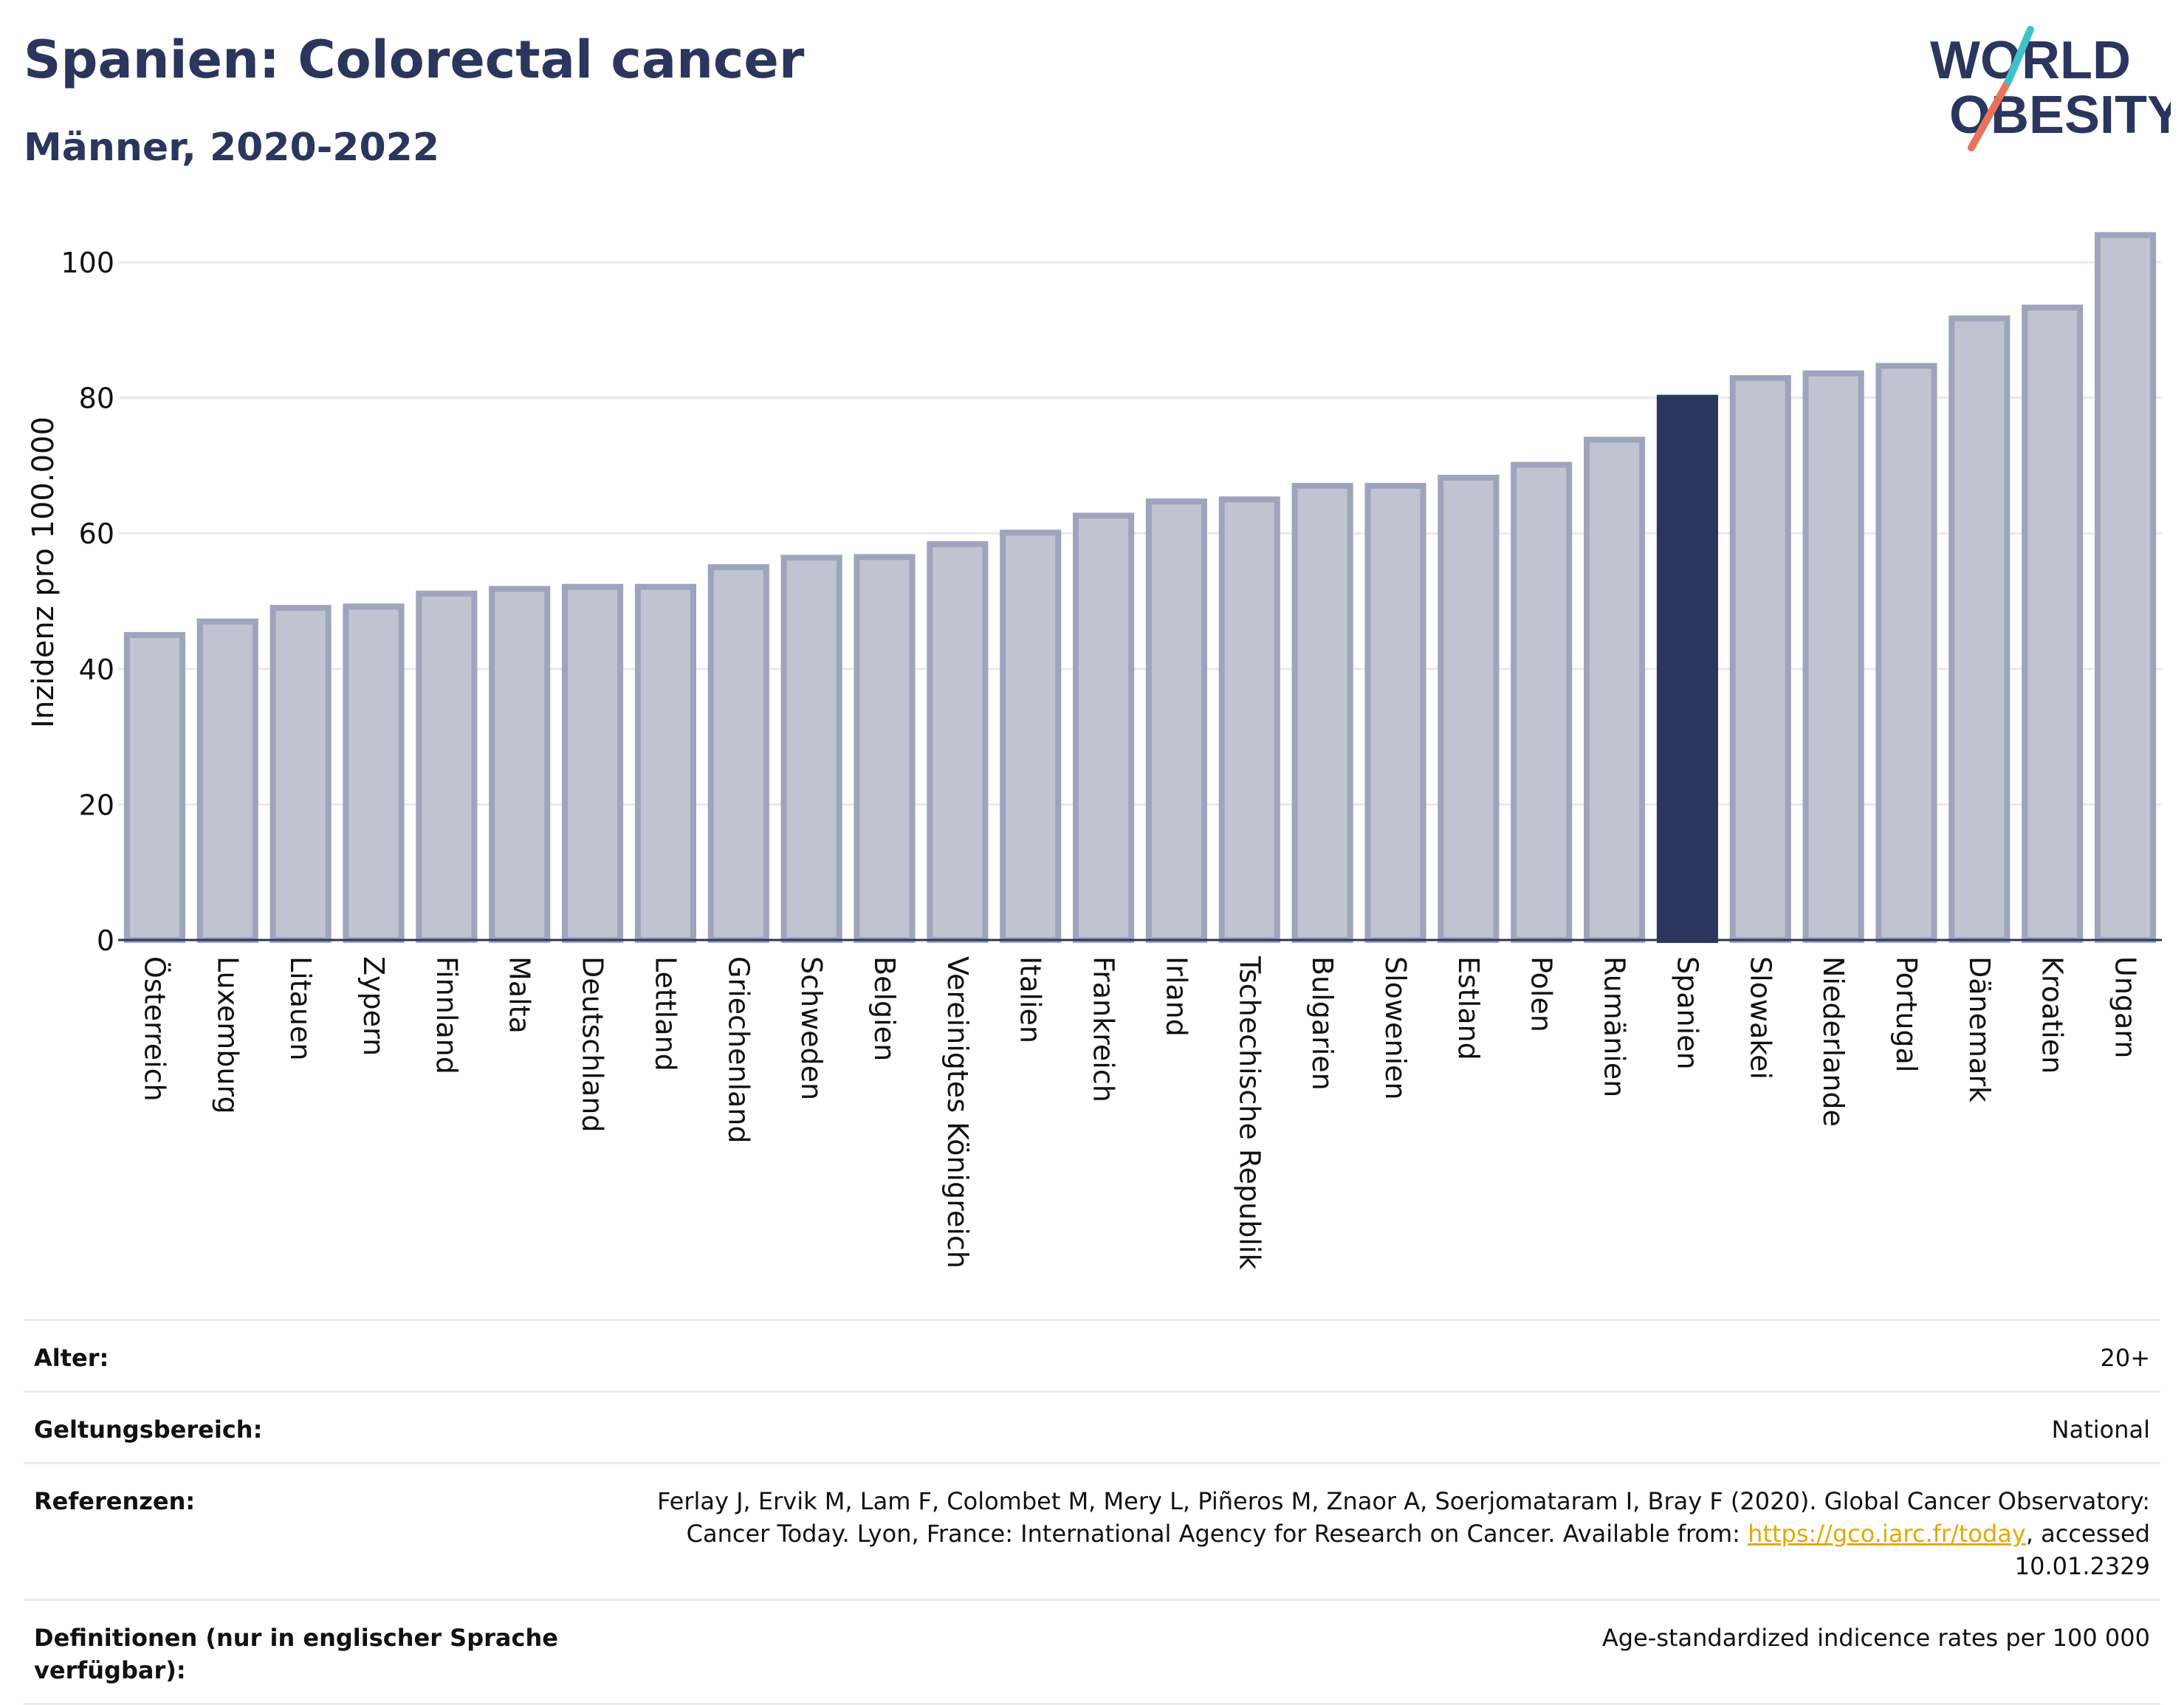 Image resolution: width=2184 pixels, height=1705 pixels. Describe the element at coordinates (1104, 1029) in the screenshot. I see `x-tick-label: Frankreich` at that location.